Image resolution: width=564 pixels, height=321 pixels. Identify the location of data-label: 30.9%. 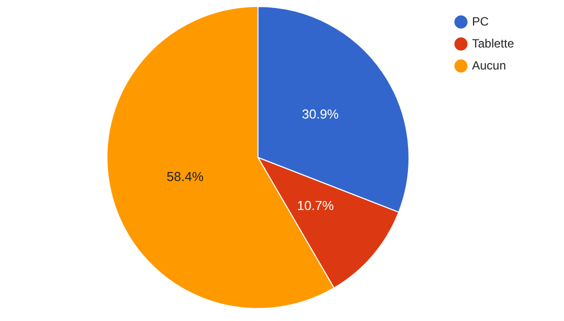
(321, 114).